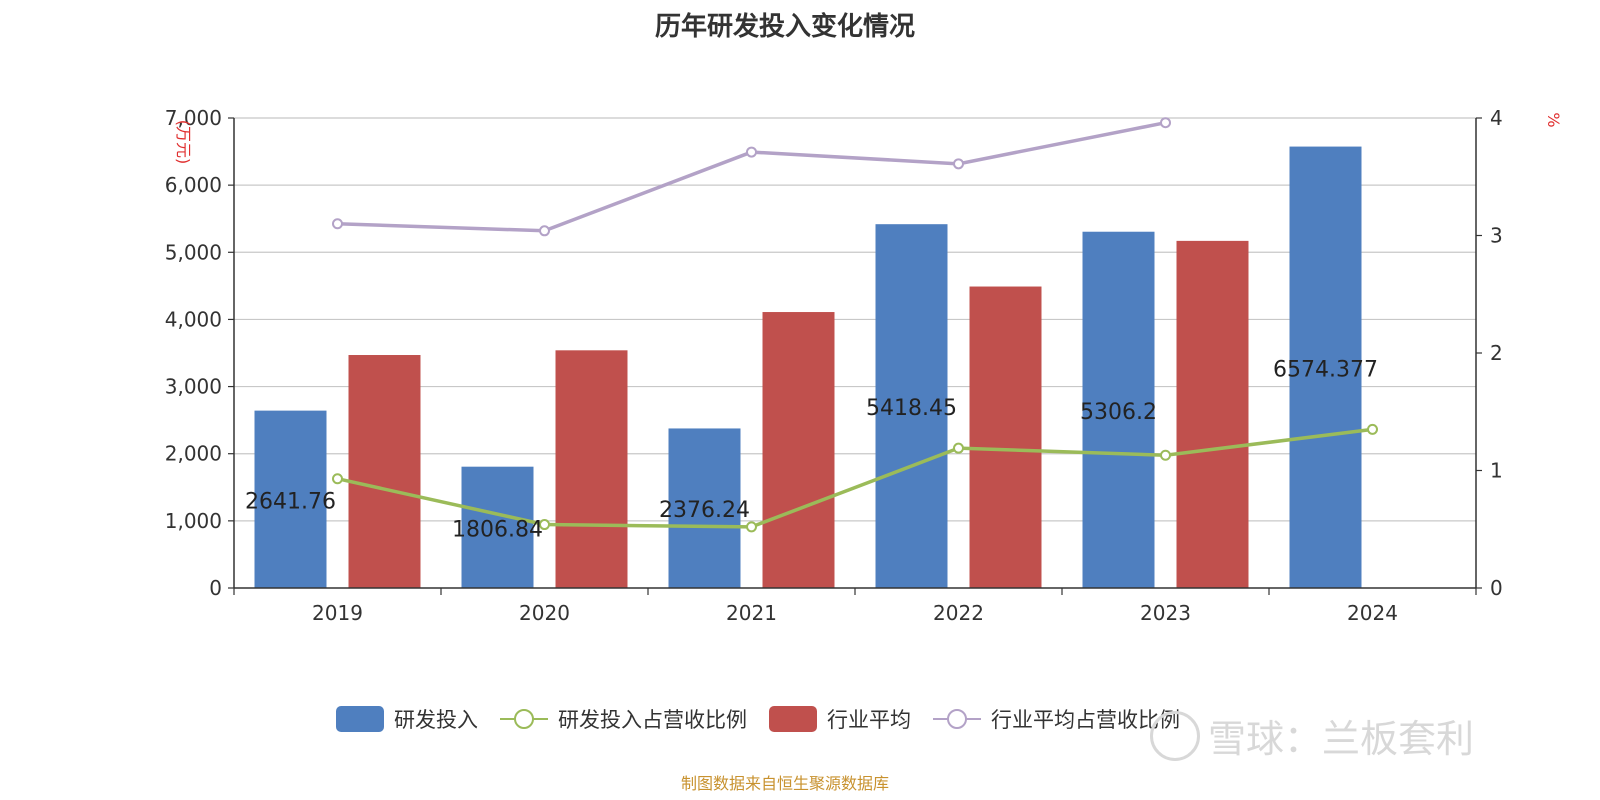 This screenshot has width=1600, height=800. Describe the element at coordinates (544, 613) in the screenshot. I see `x-tick-label: 2020` at that location.